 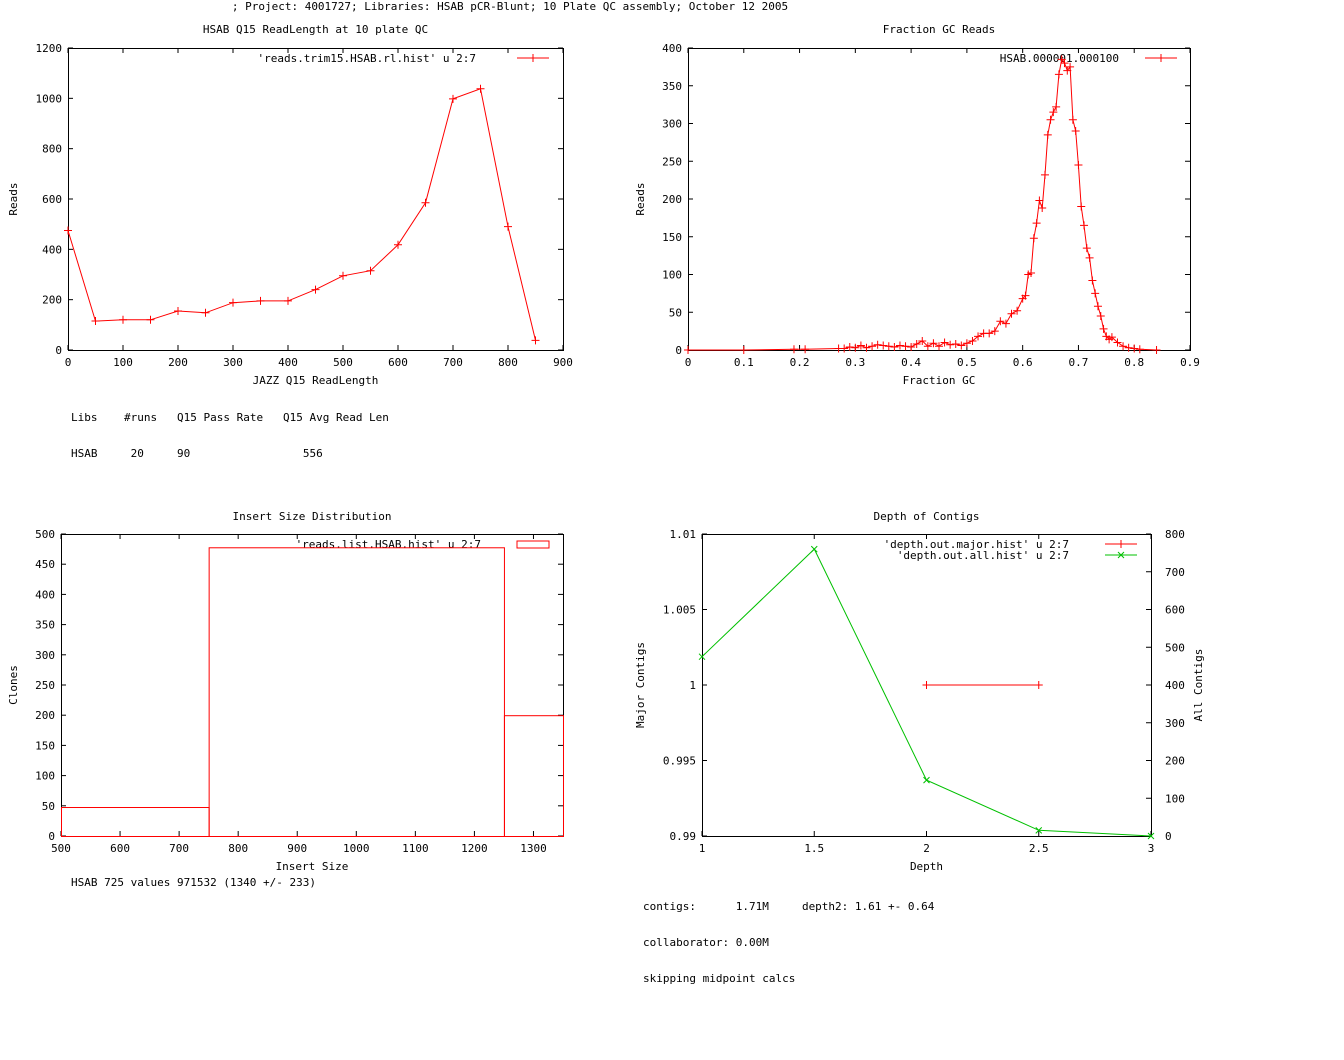 What do you see at coordinates (135, 822) in the screenshot?
I see `histogram-bar` at bounding box center [135, 822].